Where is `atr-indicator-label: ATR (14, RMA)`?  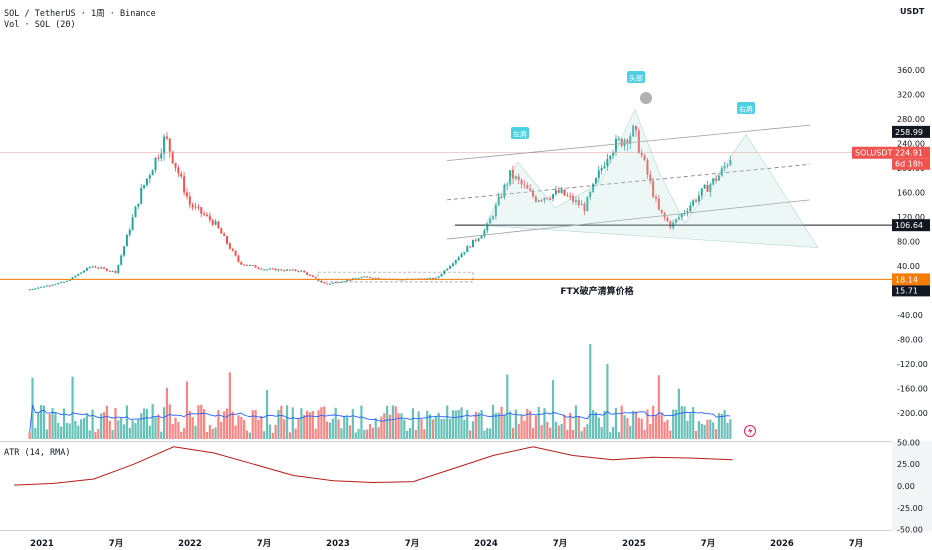
atr-indicator-label: ATR (14, RMA) is located at coordinates (37, 453).